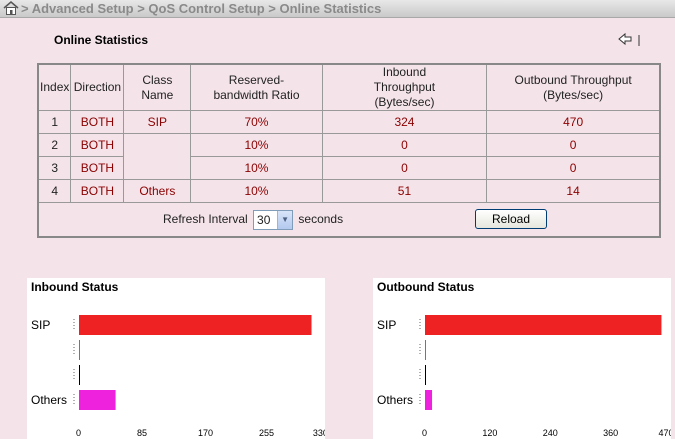 The width and height of the screenshot is (675, 439). What do you see at coordinates (256, 122) in the screenshot?
I see `cell-ratio: 70%` at bounding box center [256, 122].